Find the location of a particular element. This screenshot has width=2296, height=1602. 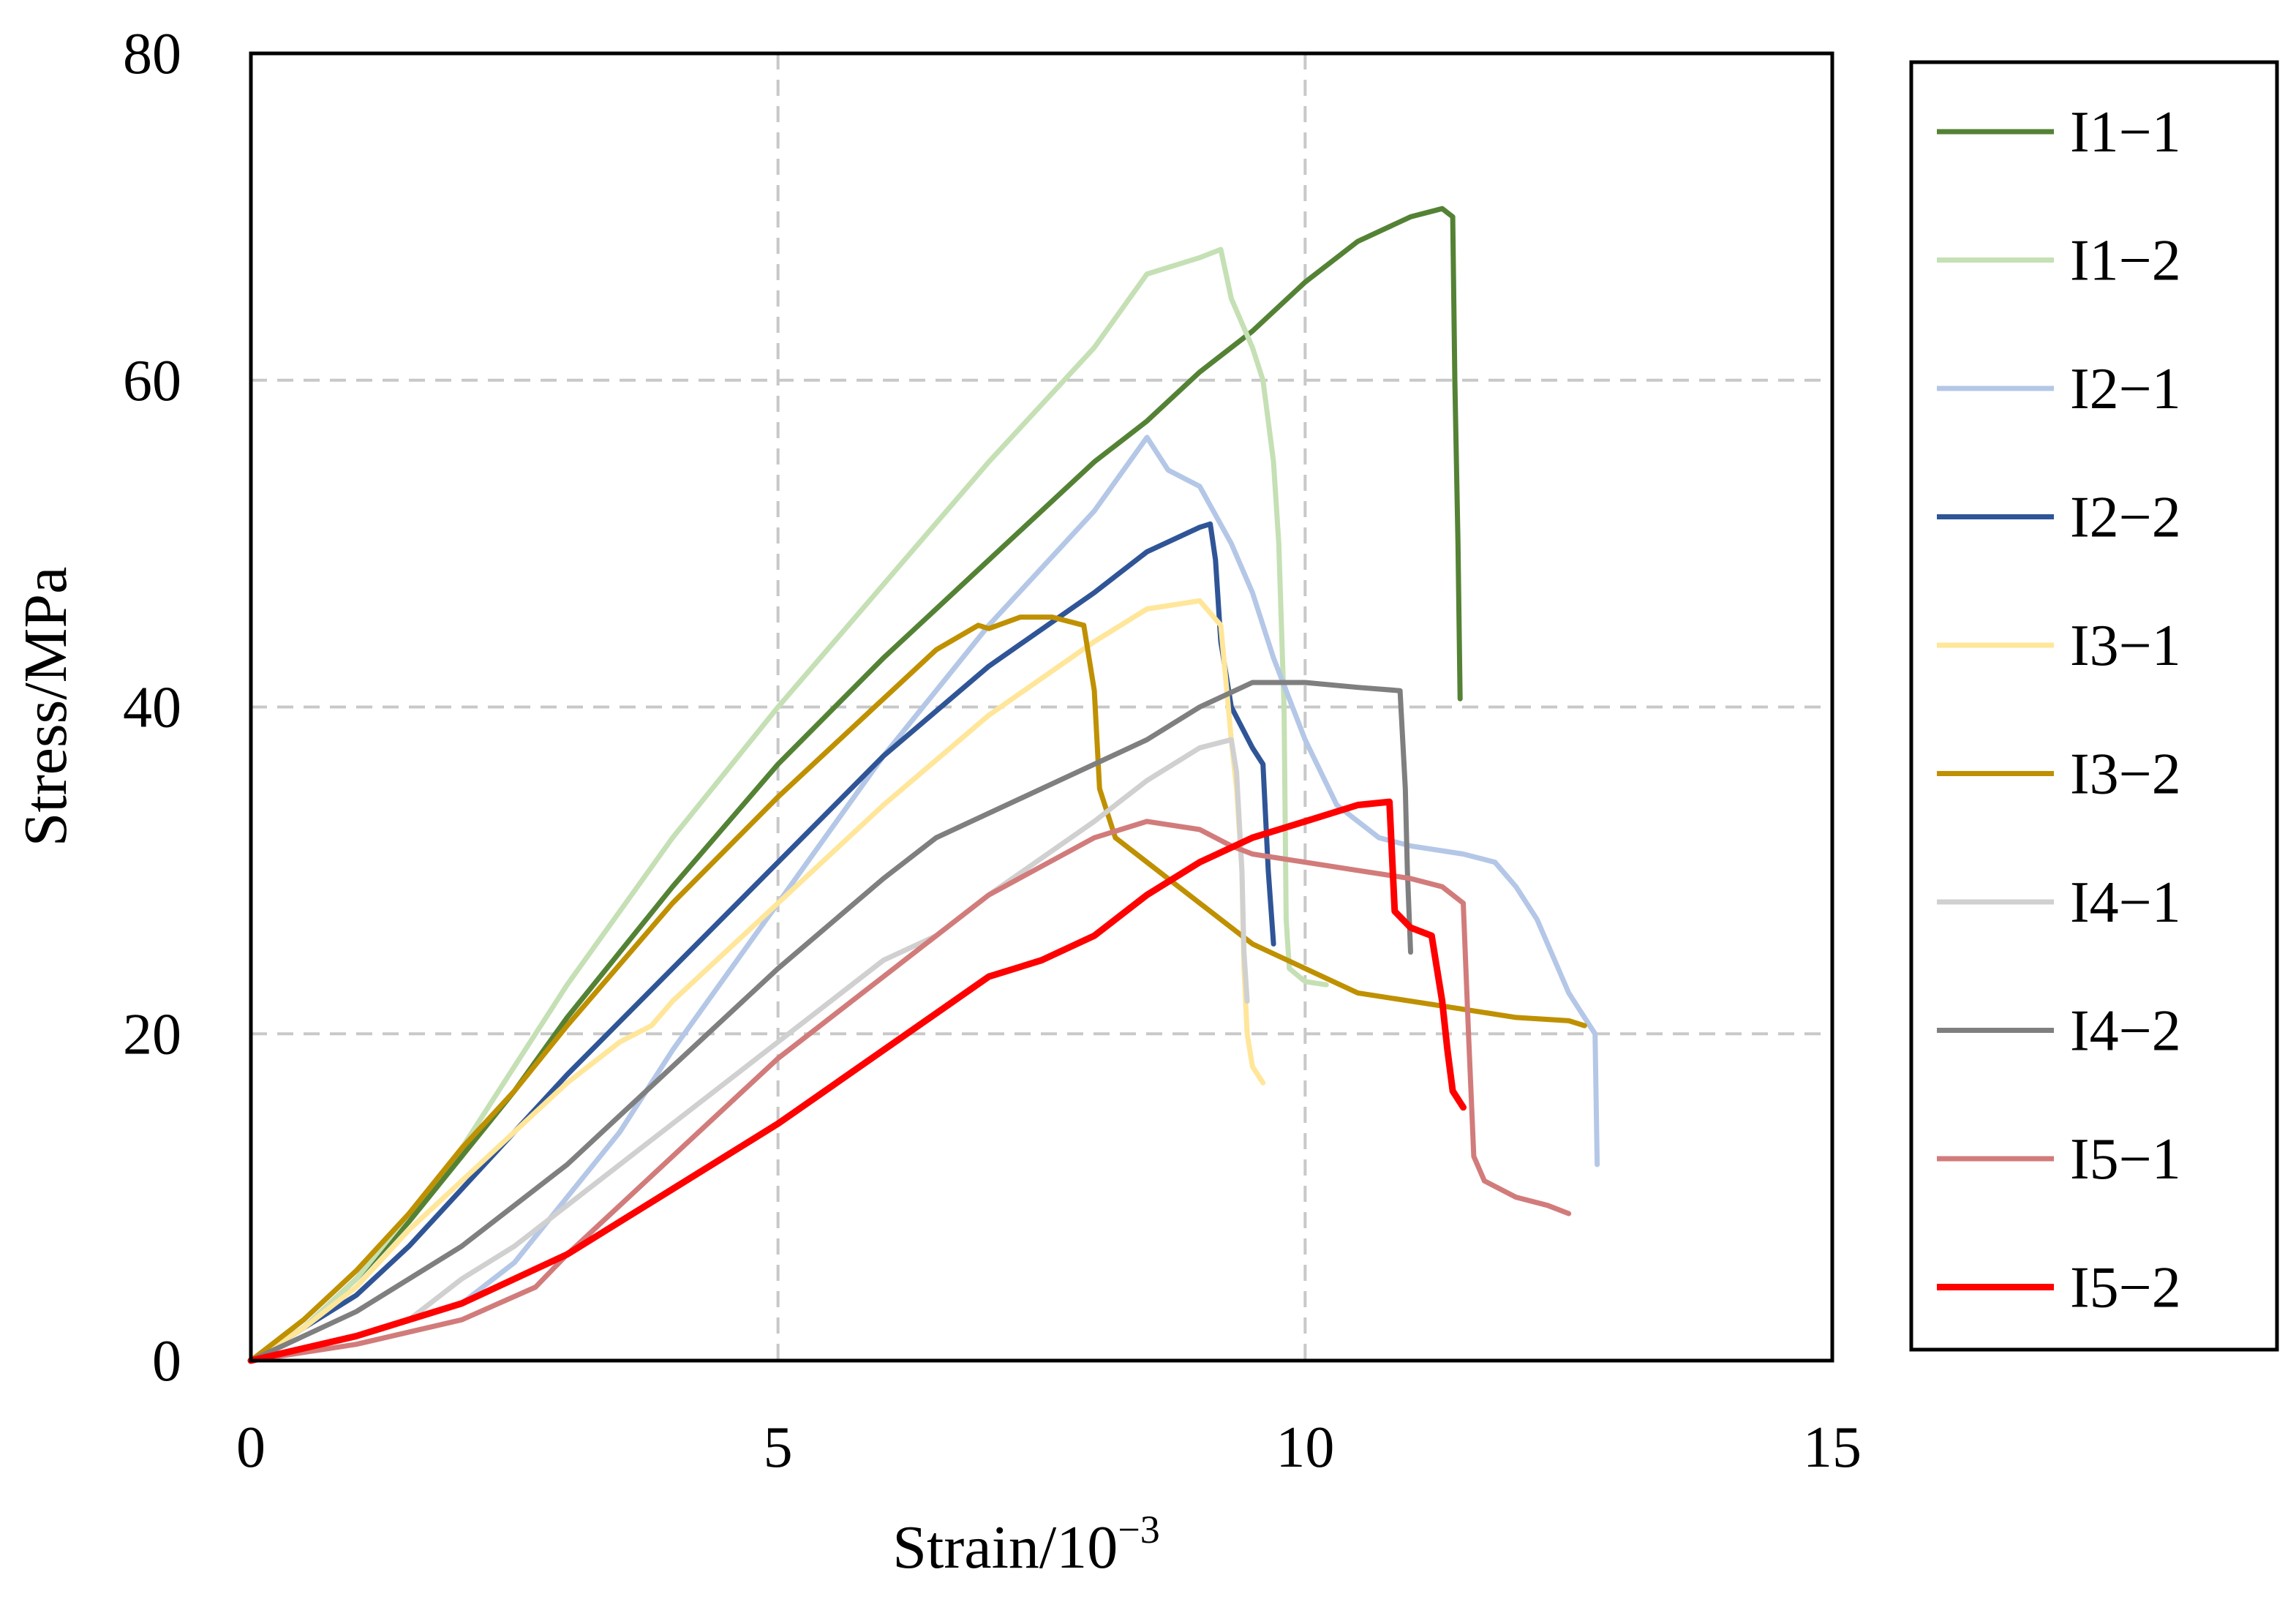

legend-box is located at coordinates (2094, 706).